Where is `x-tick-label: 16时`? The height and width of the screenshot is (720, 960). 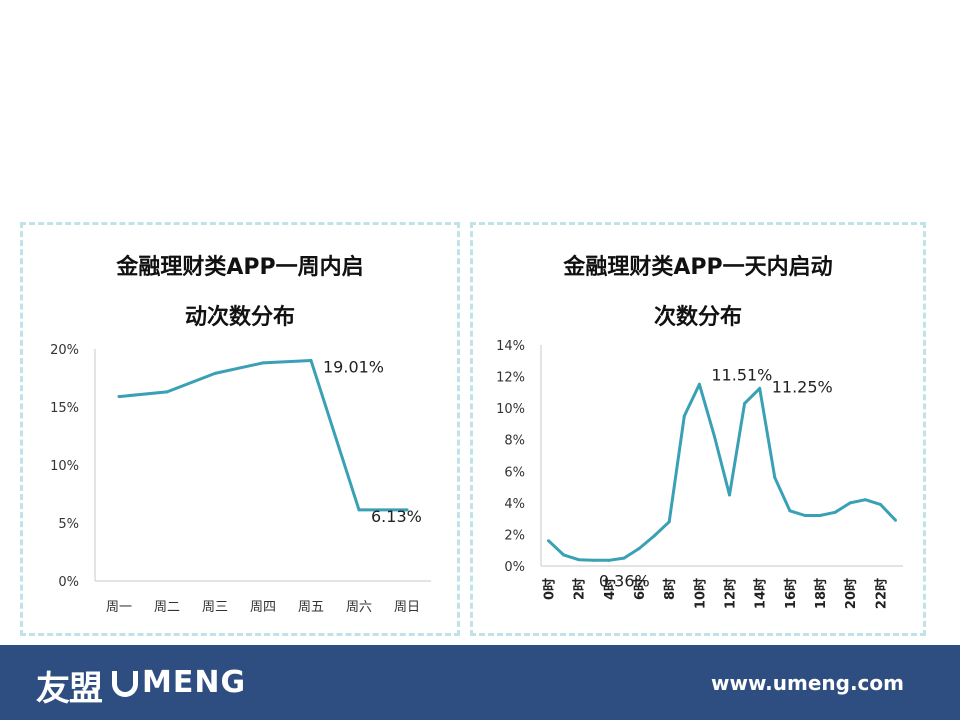 x-tick-label: 16时 is located at coordinates (791, 593).